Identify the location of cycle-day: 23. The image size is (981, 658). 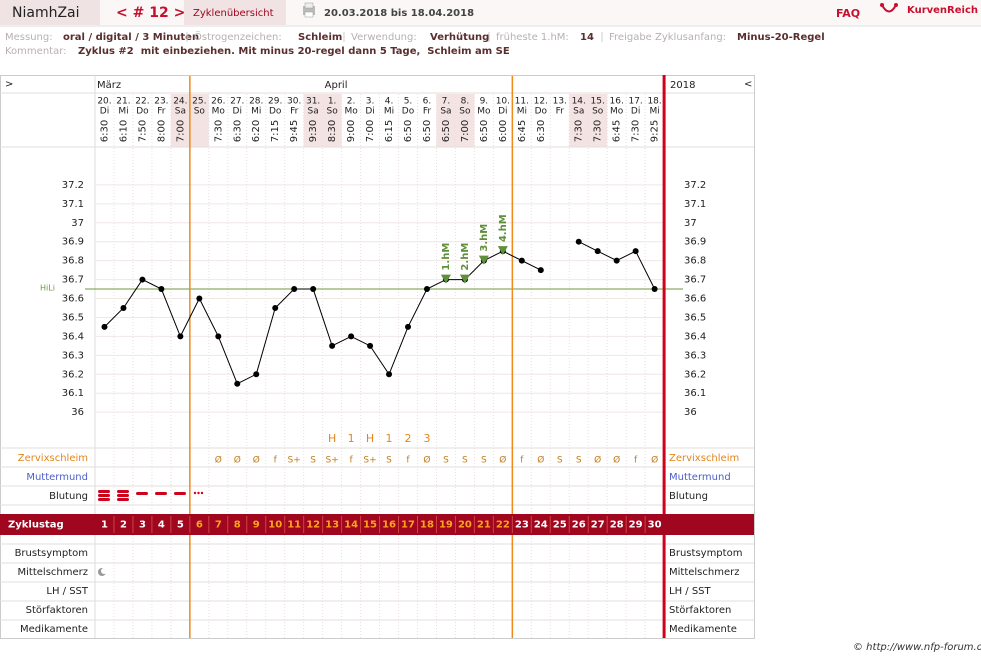
(522, 525).